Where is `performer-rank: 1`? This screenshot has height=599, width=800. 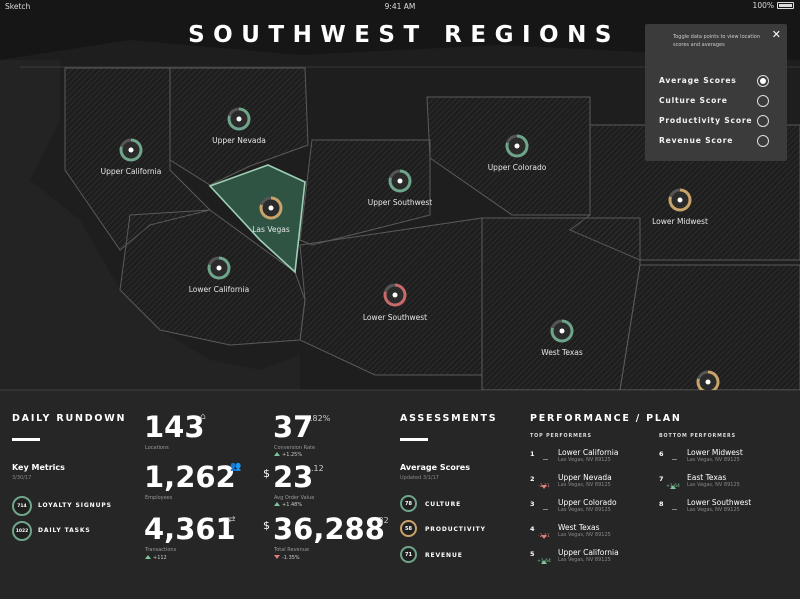
performer-rank: 1 is located at coordinates (532, 454).